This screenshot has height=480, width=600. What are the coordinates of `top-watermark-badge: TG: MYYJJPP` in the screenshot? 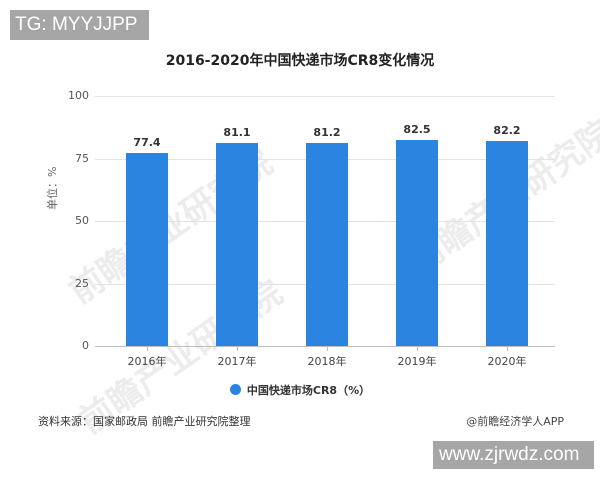 It's located at (79, 25).